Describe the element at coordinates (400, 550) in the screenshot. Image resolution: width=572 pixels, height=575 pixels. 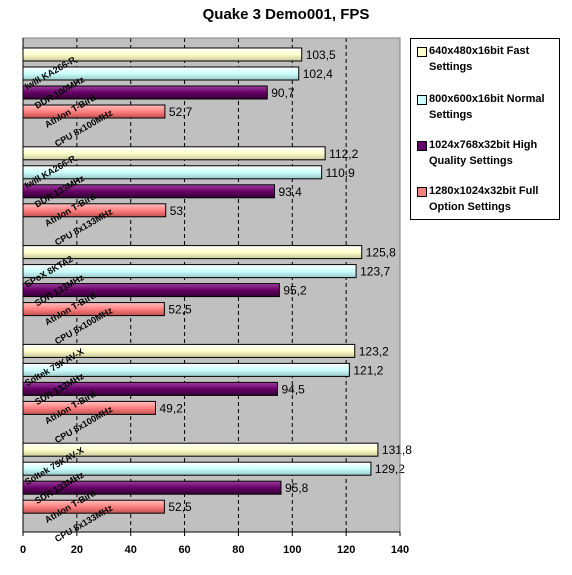
I see `x-tick-label: 140` at that location.